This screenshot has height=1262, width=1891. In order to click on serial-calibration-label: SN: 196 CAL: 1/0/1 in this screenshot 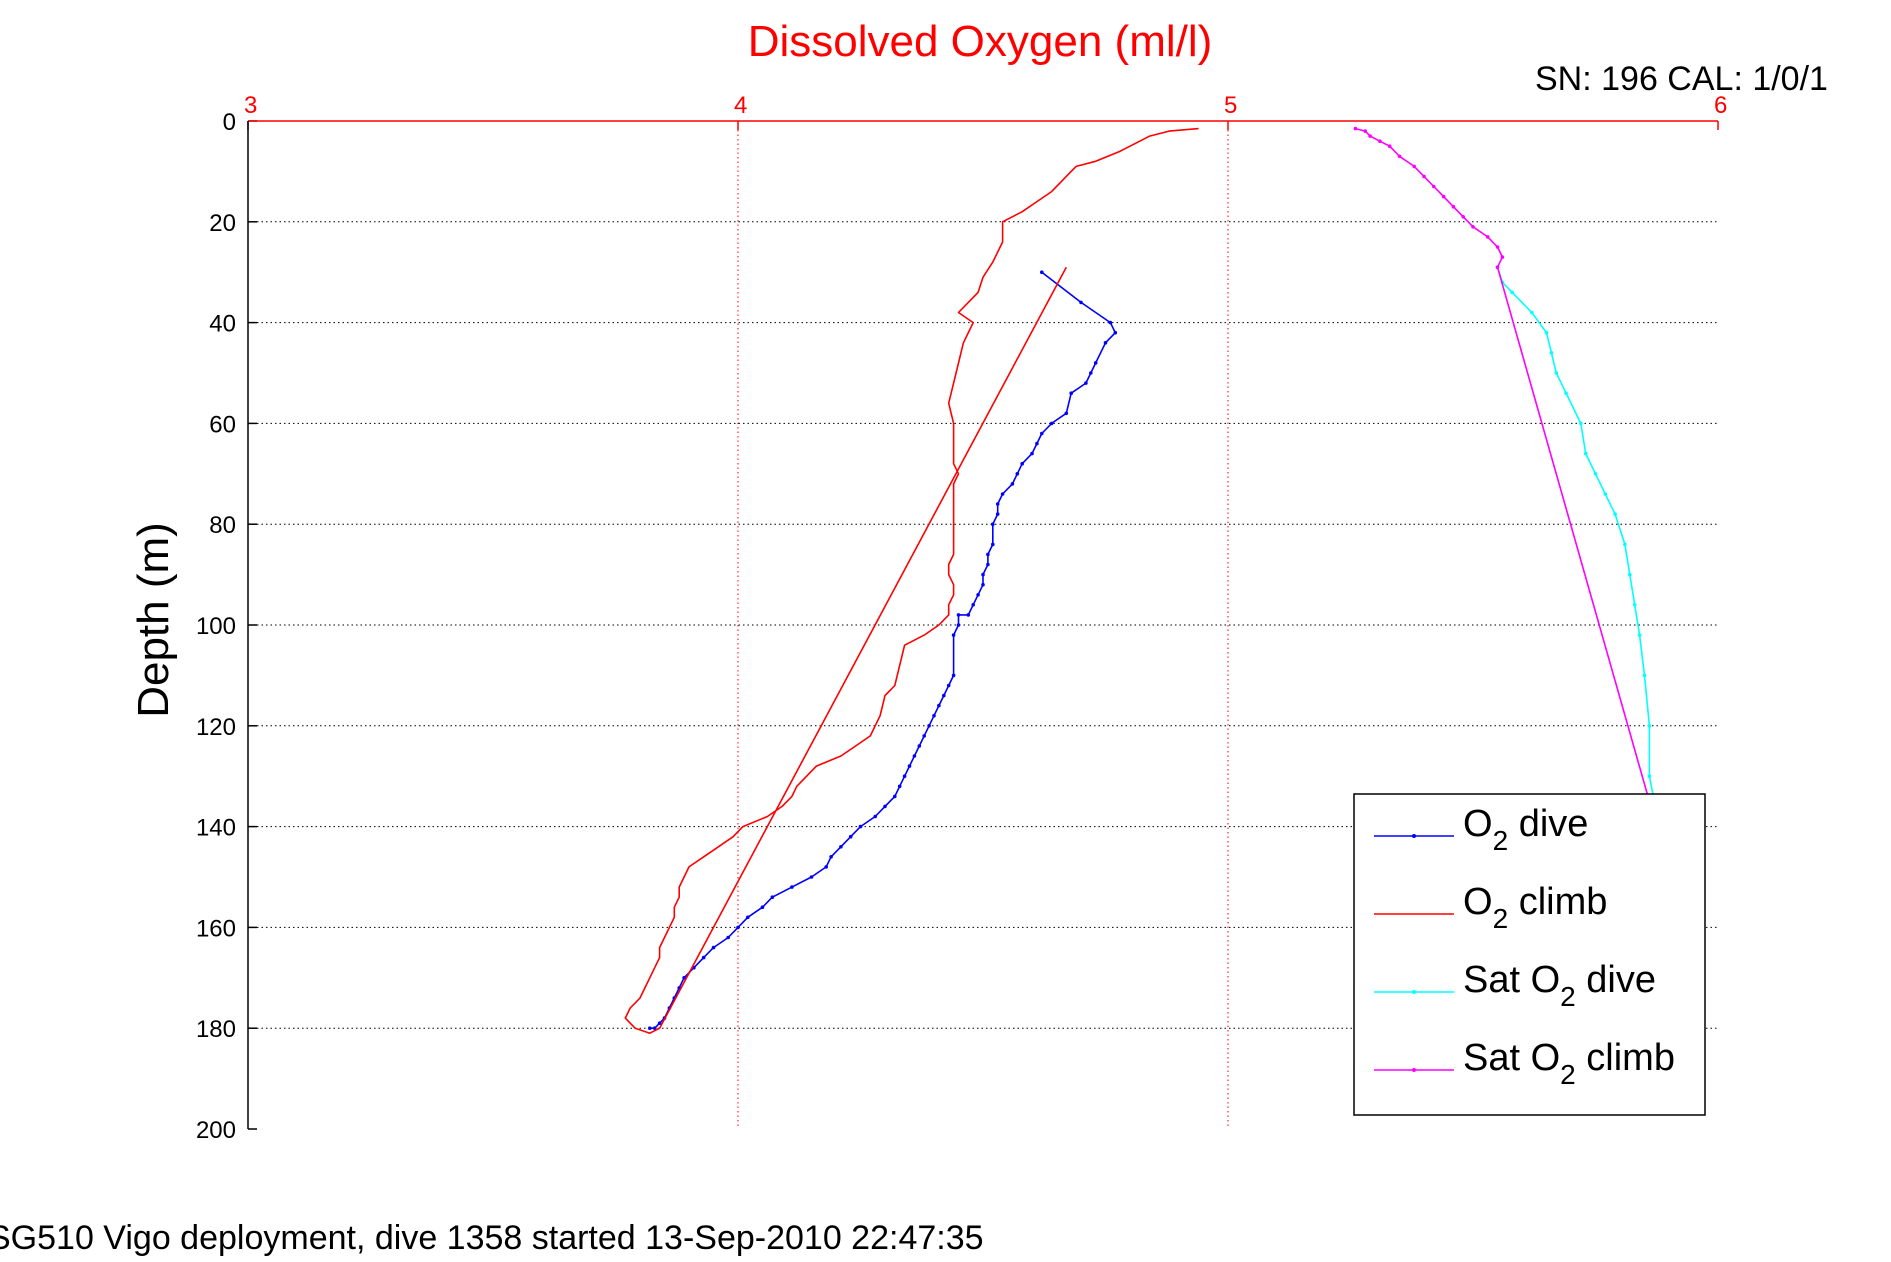, I will do `click(1681, 79)`.